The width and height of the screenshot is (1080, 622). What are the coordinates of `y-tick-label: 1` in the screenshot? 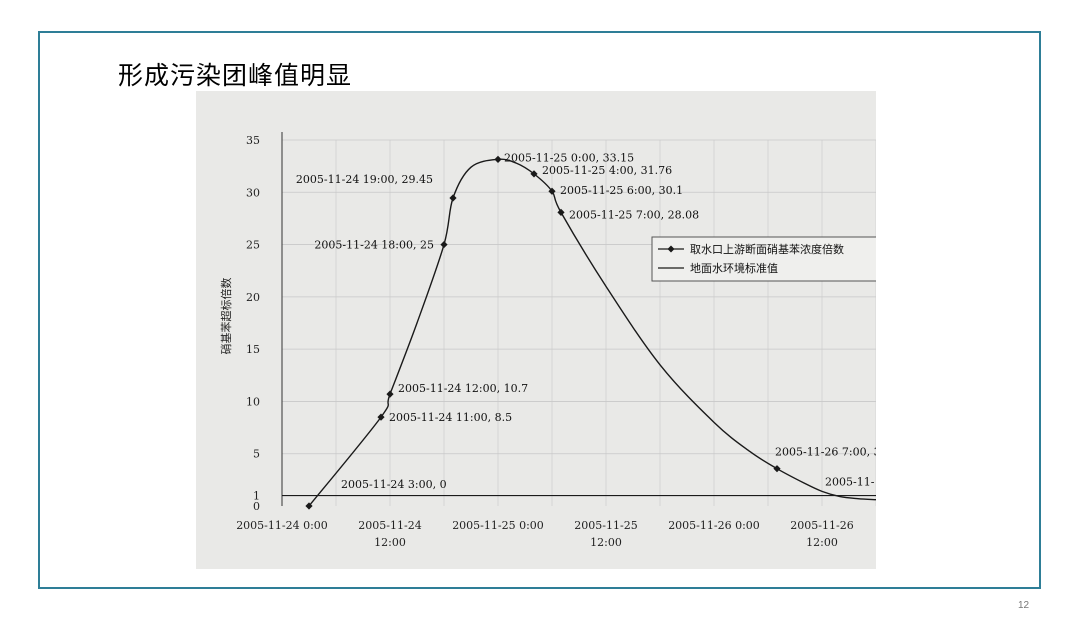 It's located at (256, 496).